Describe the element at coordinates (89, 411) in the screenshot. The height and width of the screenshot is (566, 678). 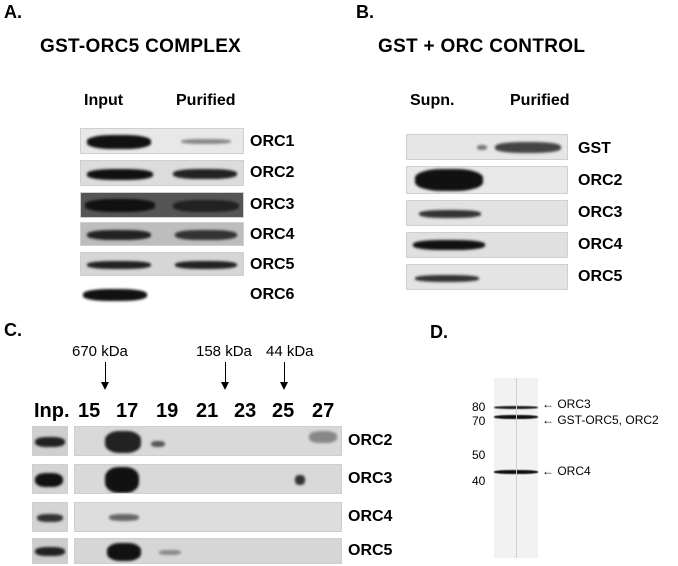
I see `fraction-15: 15` at that location.